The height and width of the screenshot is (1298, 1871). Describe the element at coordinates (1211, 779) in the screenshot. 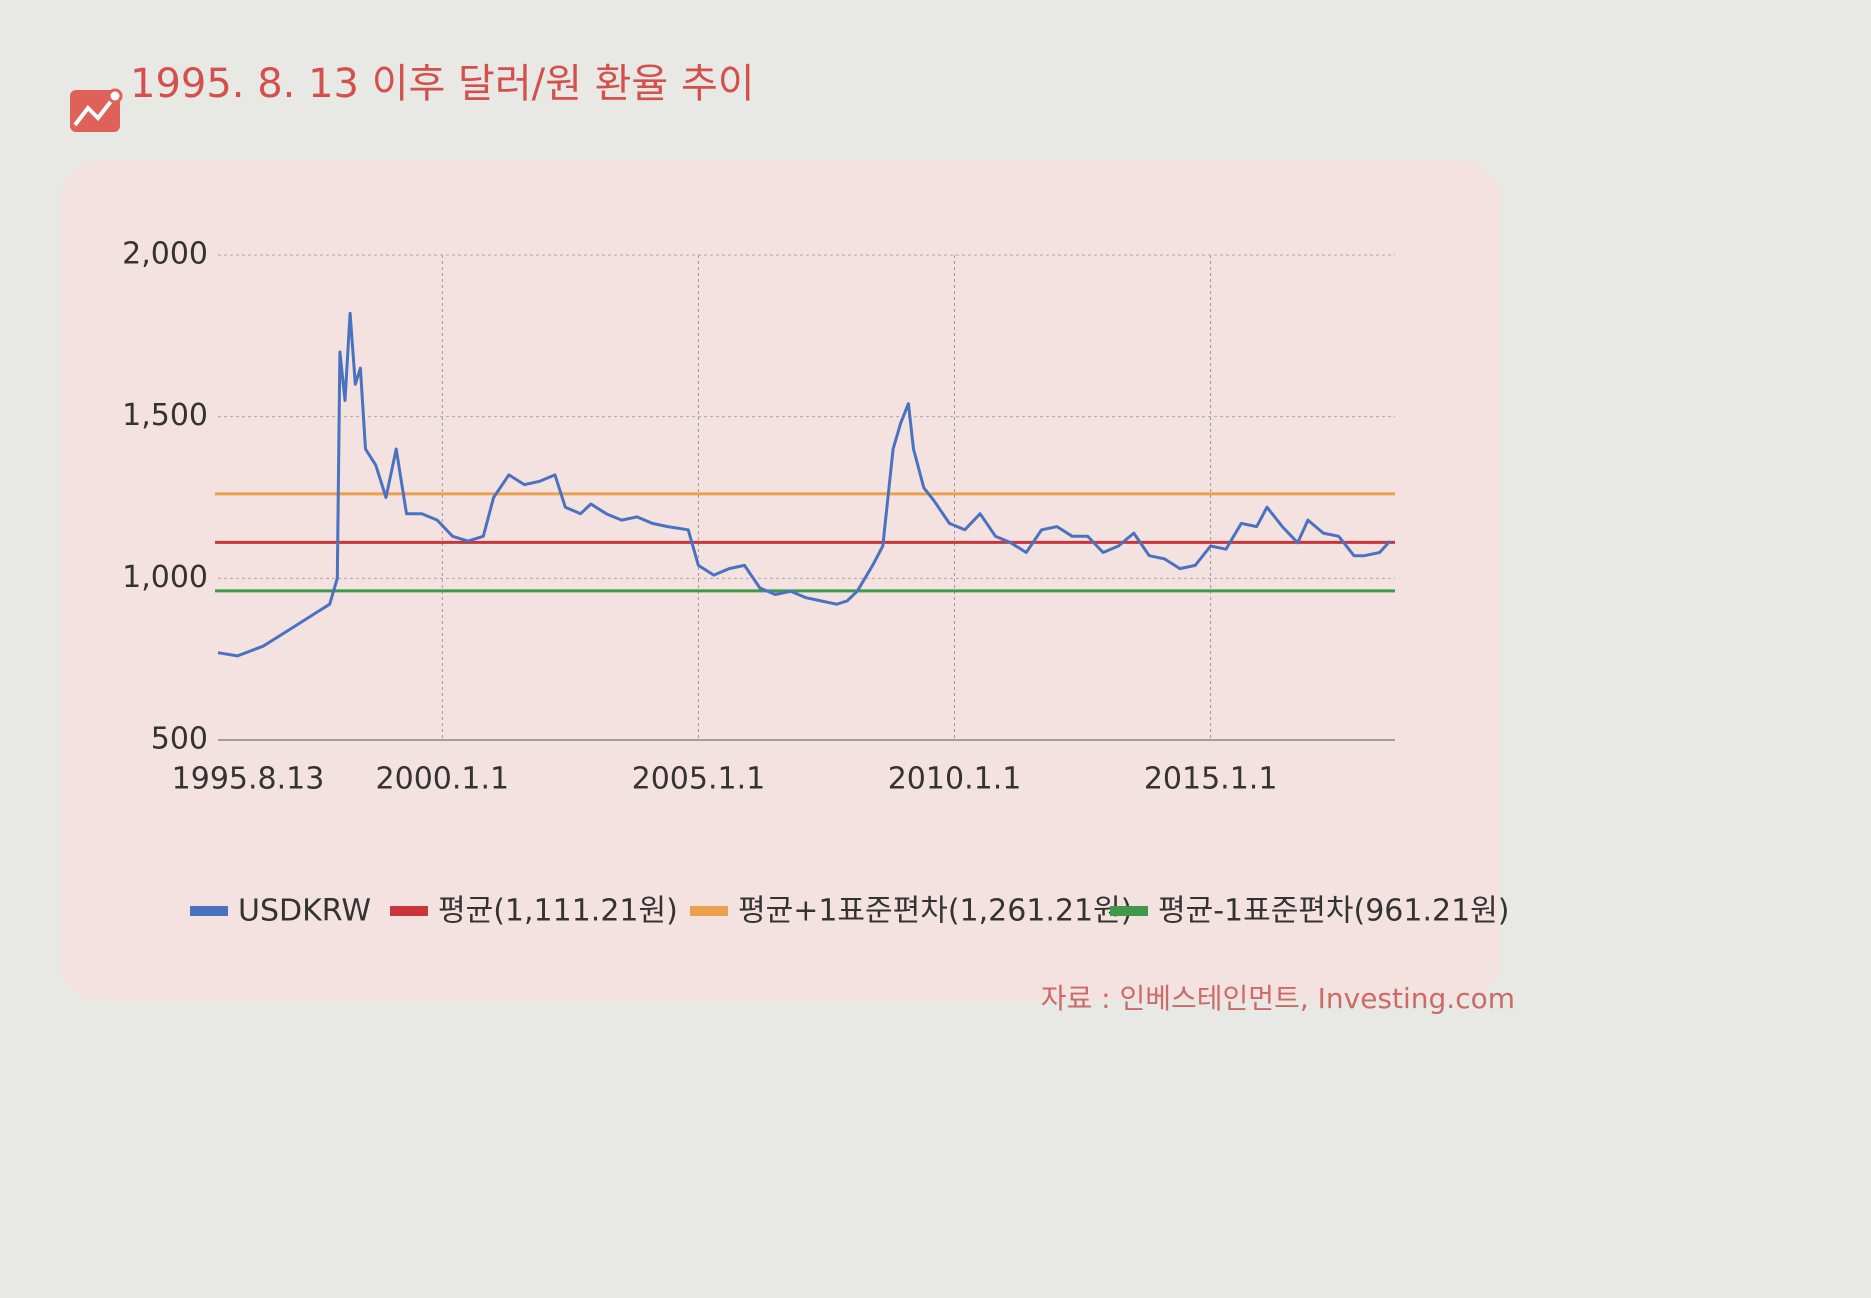

I see `x-tick-label: 2015.1.1` at that location.